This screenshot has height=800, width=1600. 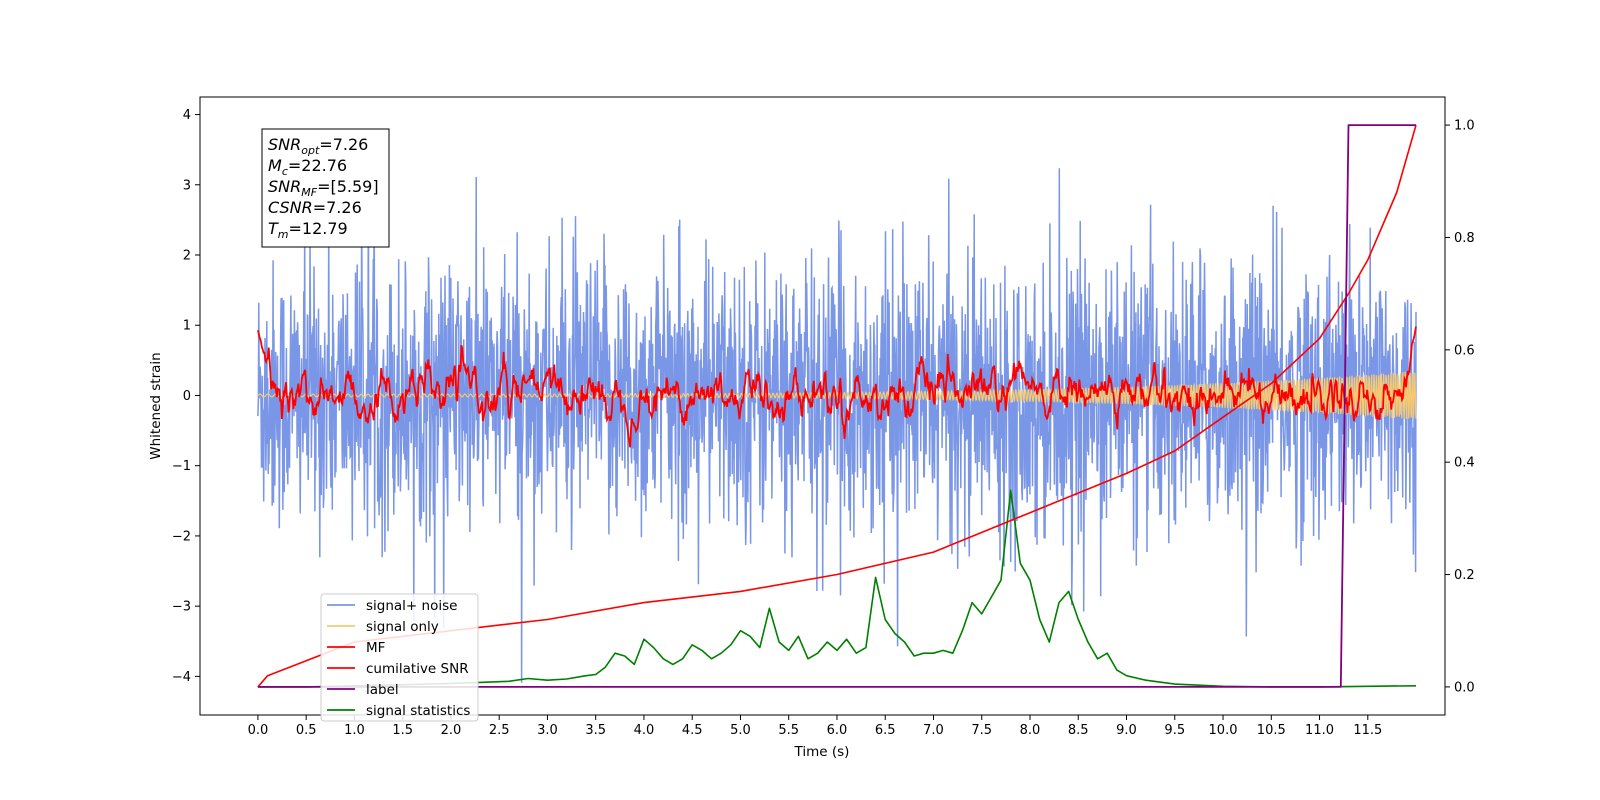 I want to click on x-tick-label: 2.0, so click(x=451, y=730).